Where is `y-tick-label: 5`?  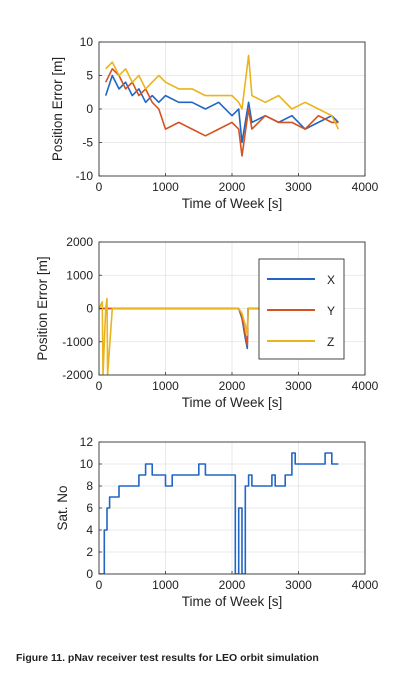 y-tick-label: 5 is located at coordinates (89, 76).